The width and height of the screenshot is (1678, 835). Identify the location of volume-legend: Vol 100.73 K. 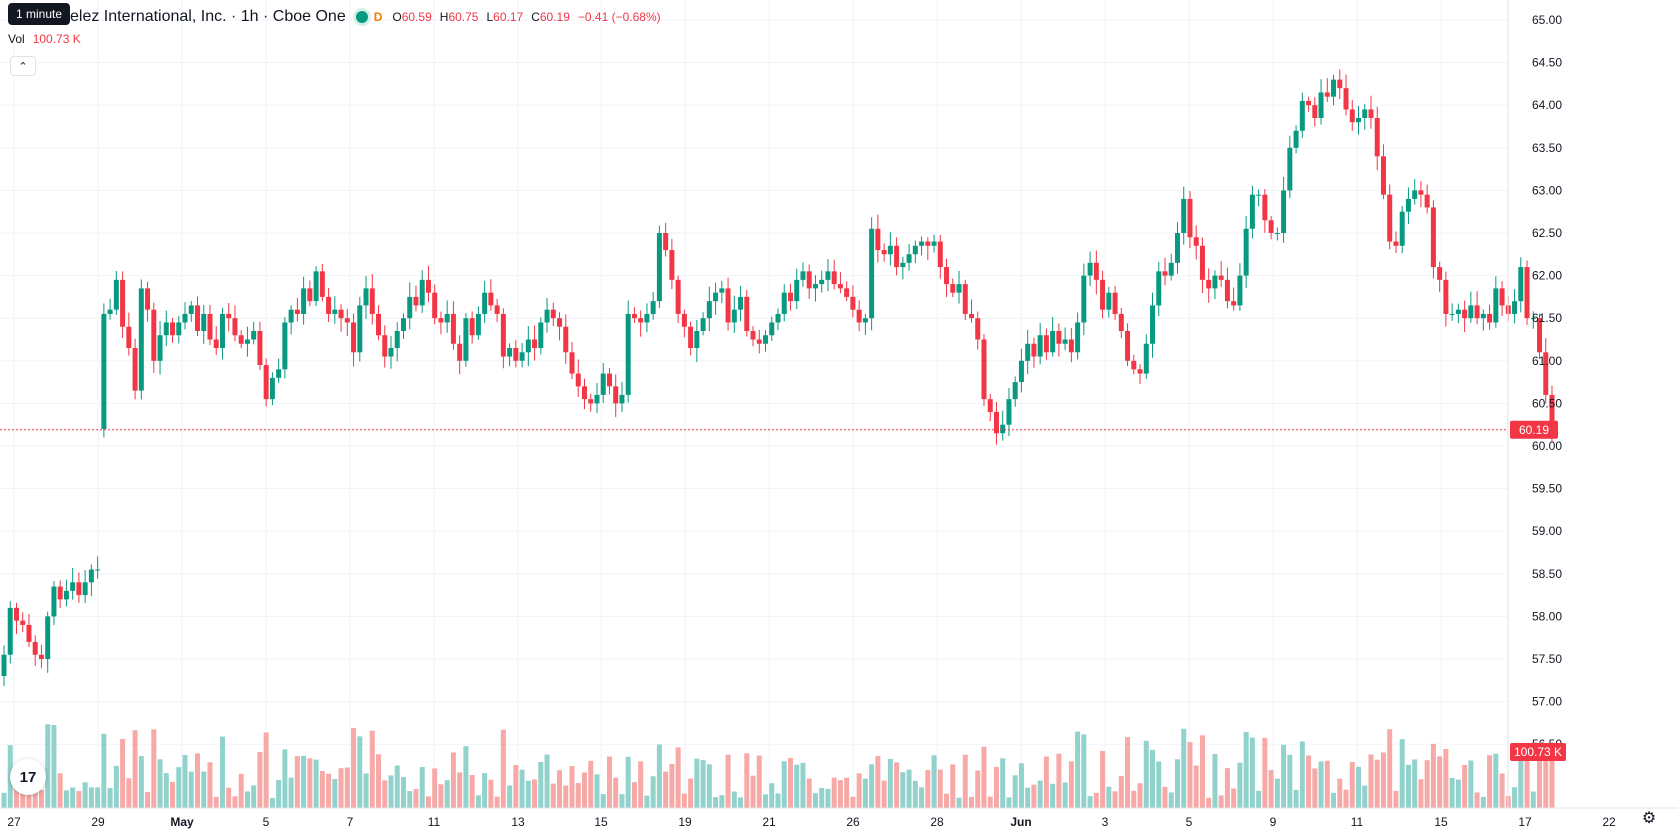
(44, 39).